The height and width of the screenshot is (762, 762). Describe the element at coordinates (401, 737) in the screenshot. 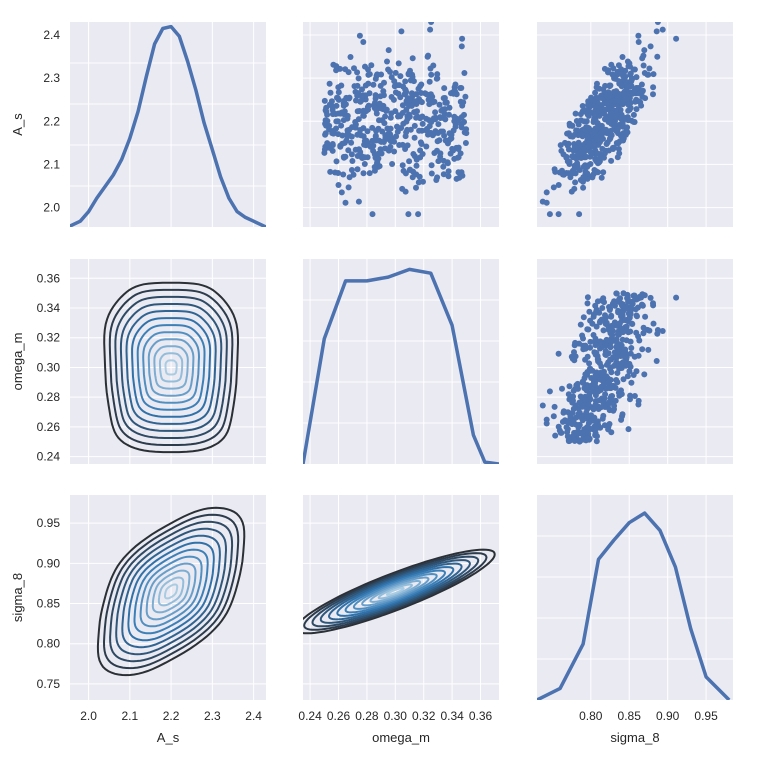

I see `x-axis-label-omega_m: omega_m` at that location.